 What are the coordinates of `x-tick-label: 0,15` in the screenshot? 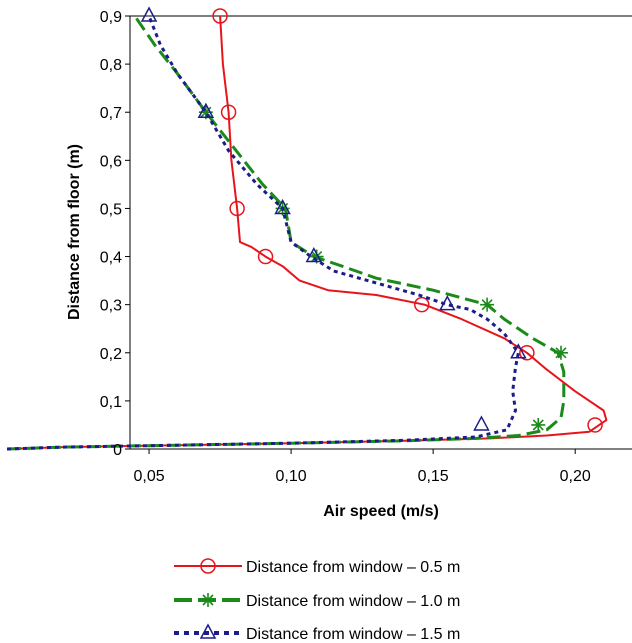 It's located at (433, 476).